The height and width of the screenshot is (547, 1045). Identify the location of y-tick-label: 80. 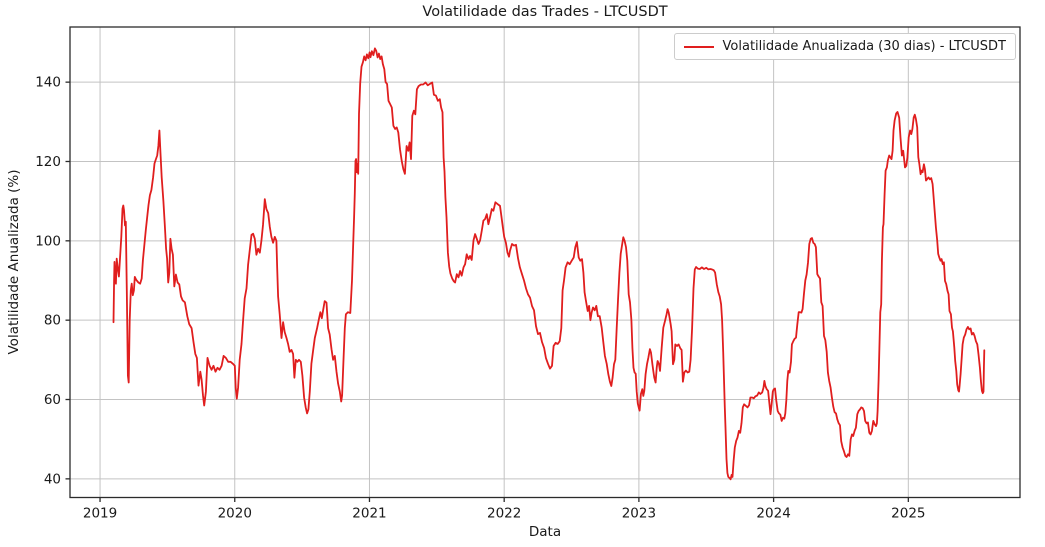
(52, 321).